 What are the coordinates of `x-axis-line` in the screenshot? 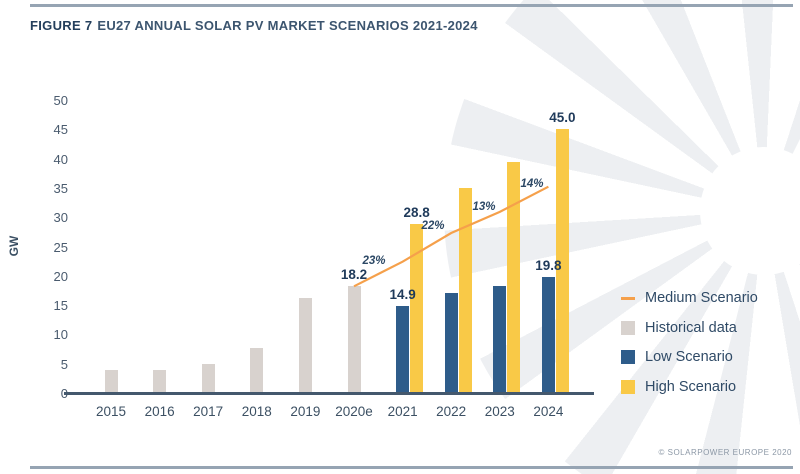 It's located at (329, 393).